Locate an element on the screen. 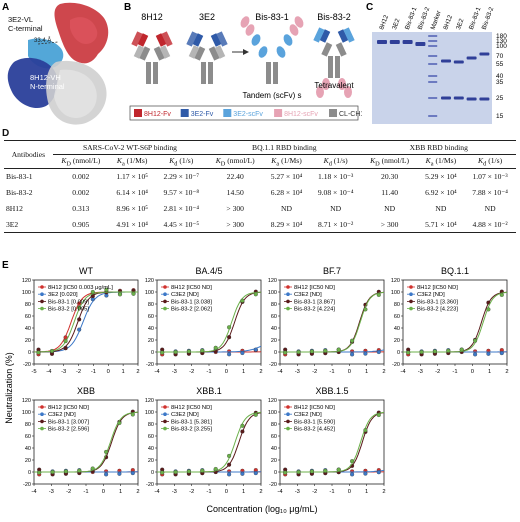  sub-header-1-0: KD (nmol/L) is located at coordinates (235, 162).